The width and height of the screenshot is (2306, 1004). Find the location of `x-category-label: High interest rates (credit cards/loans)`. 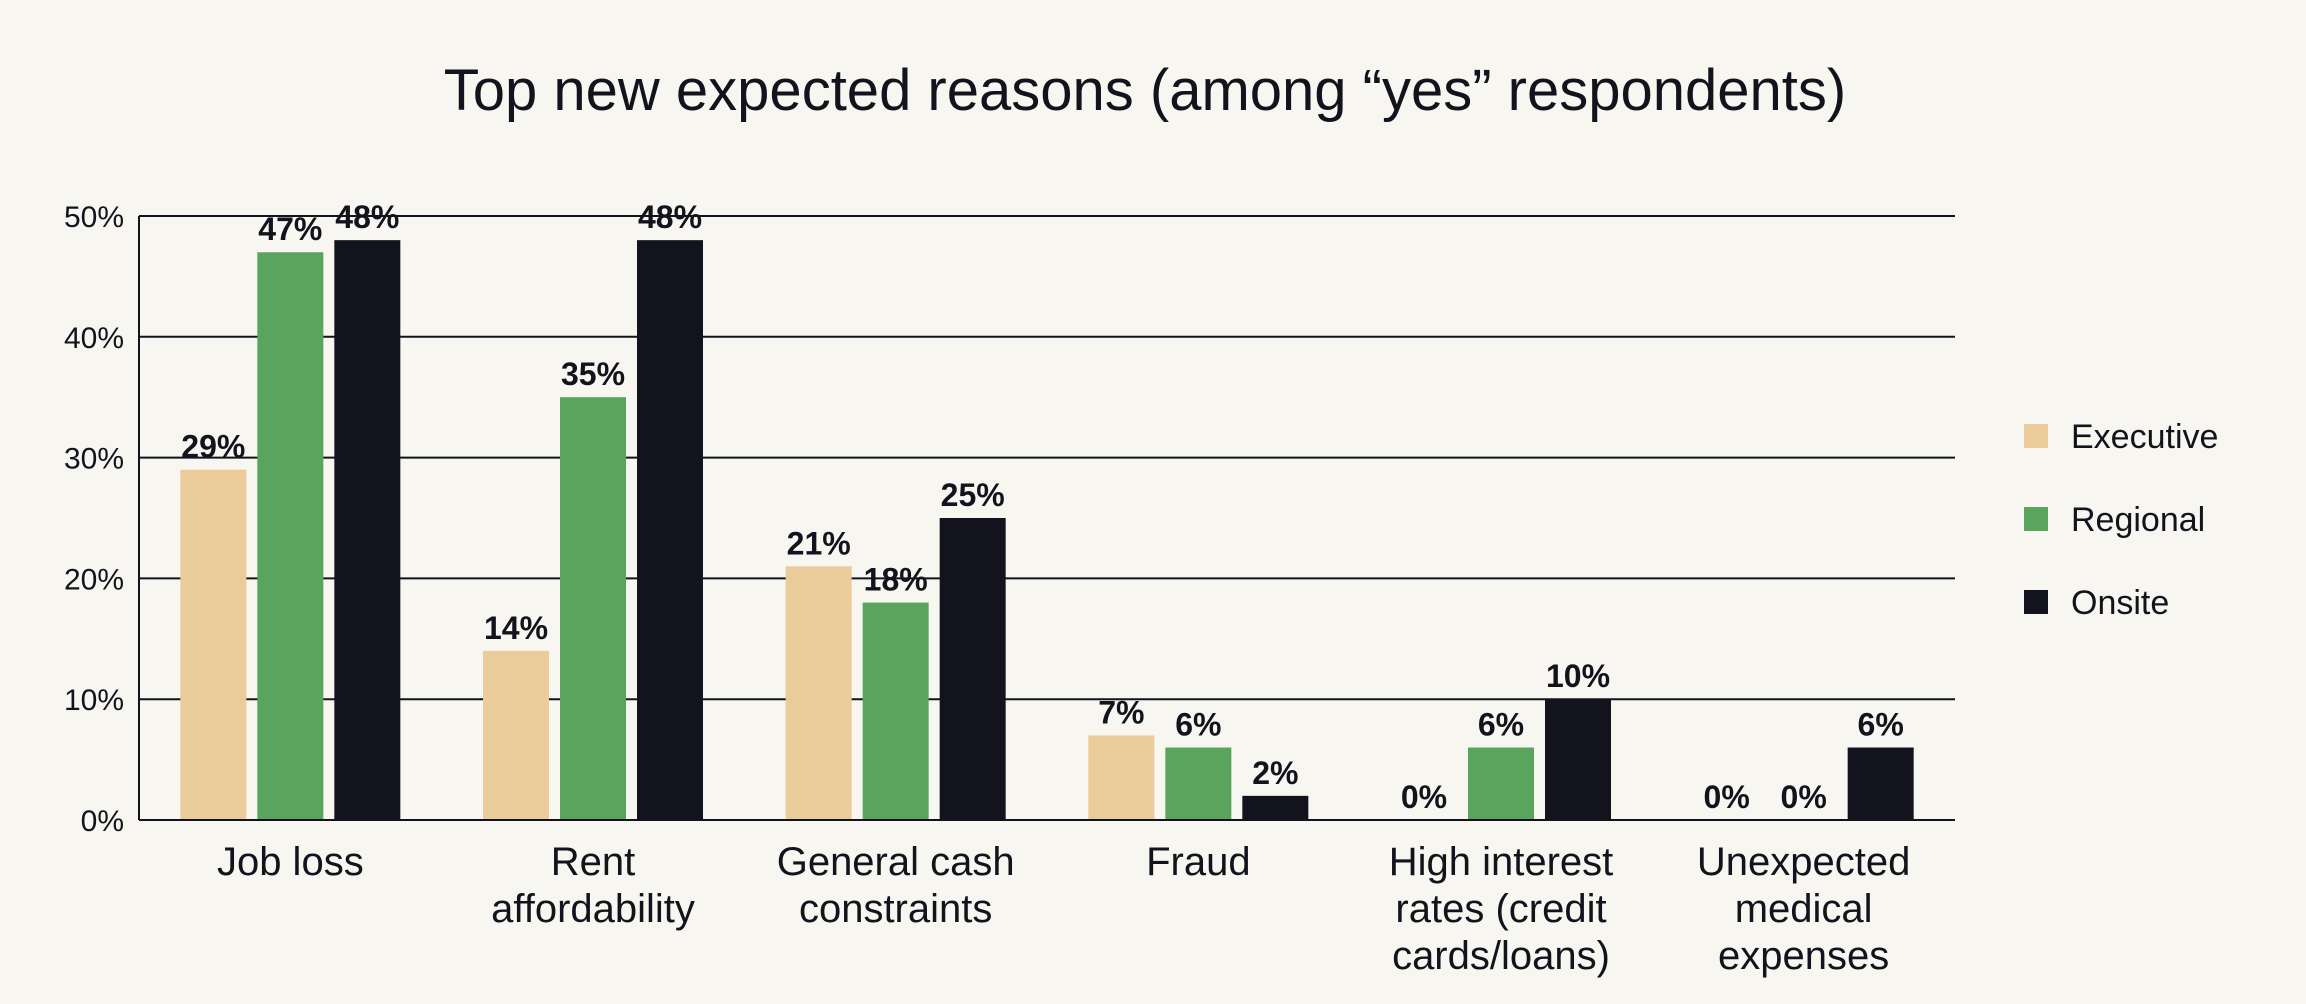

x-category-label: High interest rates (credit cards/loans) is located at coordinates (1501, 909).